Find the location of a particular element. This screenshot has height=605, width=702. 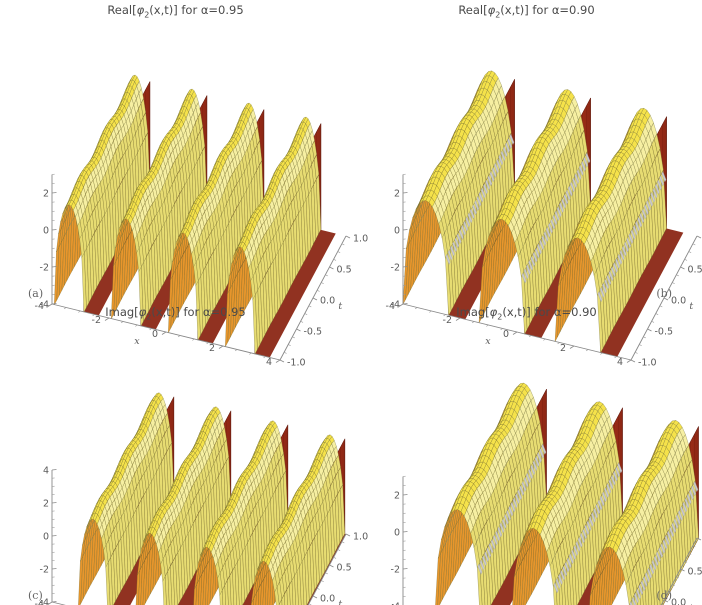

x-axis-tick-label: -2 is located at coordinates (96, 320).